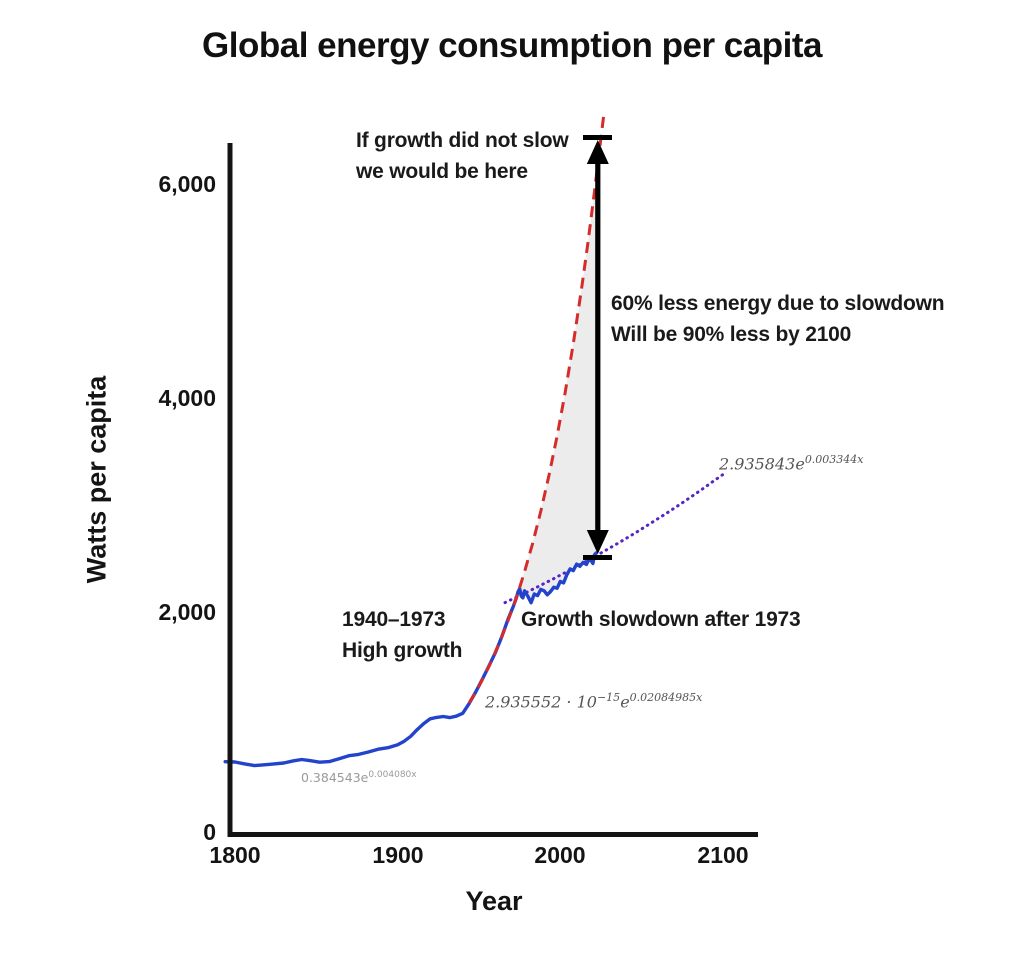 This screenshot has height=958, width=1024. Describe the element at coordinates (597, 542) in the screenshot. I see `gap-arrow-down-head` at that location.